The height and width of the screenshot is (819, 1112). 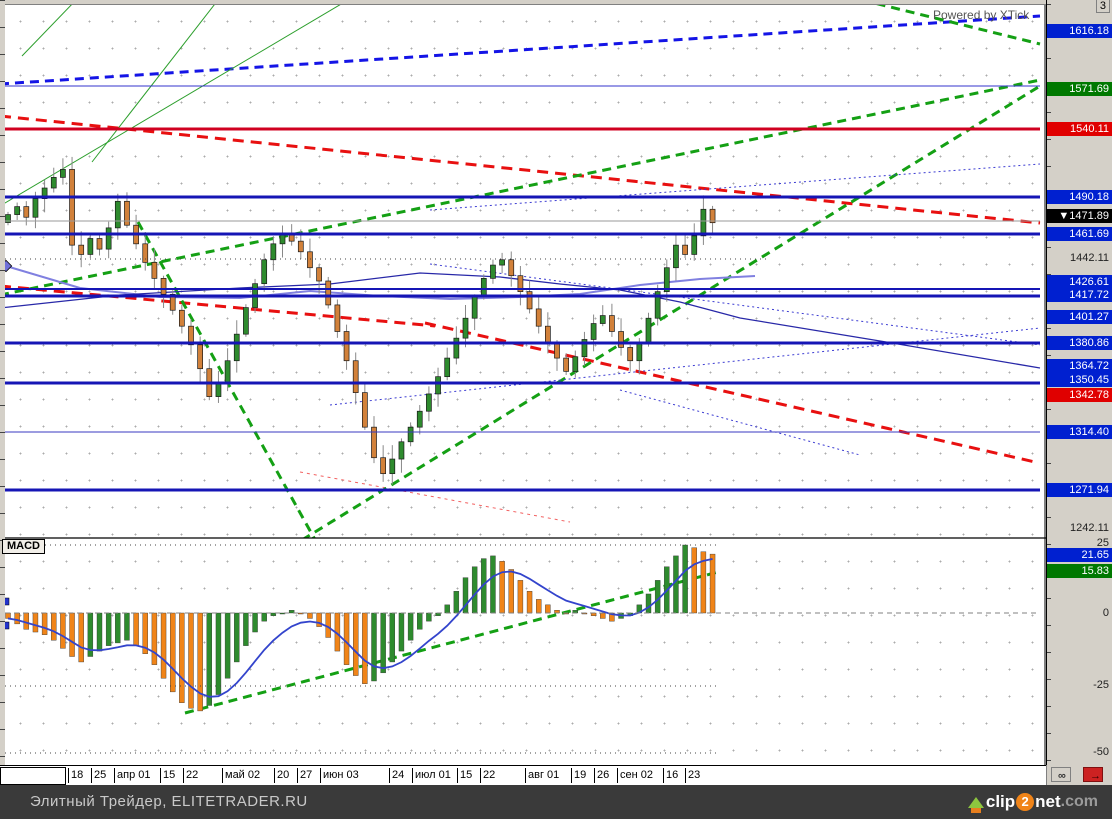 I want to click on time-tick-label: 20, so click(x=283, y=775).